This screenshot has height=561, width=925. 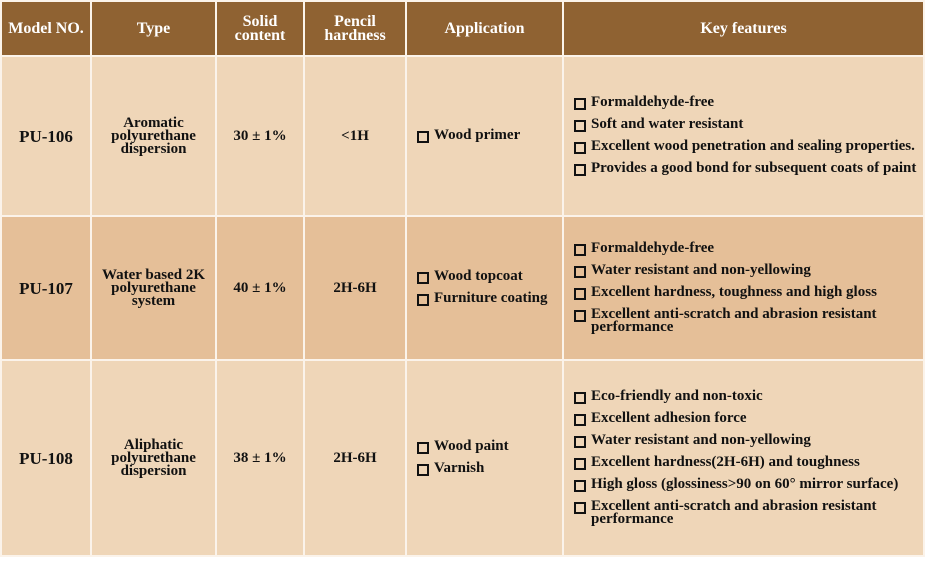 What do you see at coordinates (260, 288) in the screenshot?
I see `solid-content-cell: 40 ± 1%` at bounding box center [260, 288].